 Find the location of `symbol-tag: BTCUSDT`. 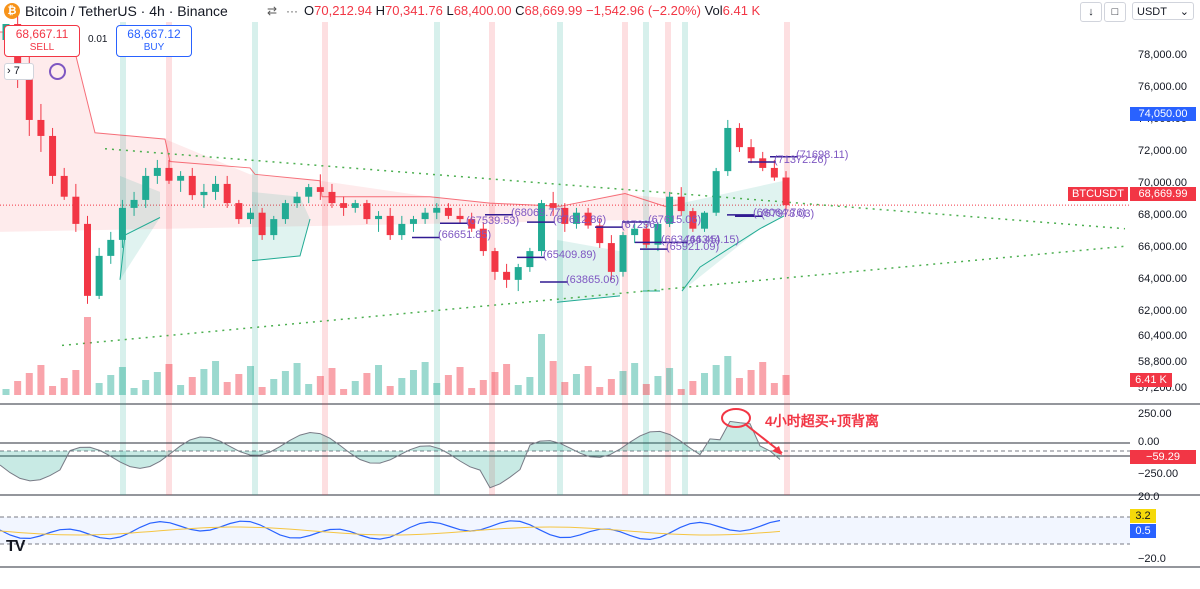

symbol-tag: BTCUSDT is located at coordinates (1098, 194).